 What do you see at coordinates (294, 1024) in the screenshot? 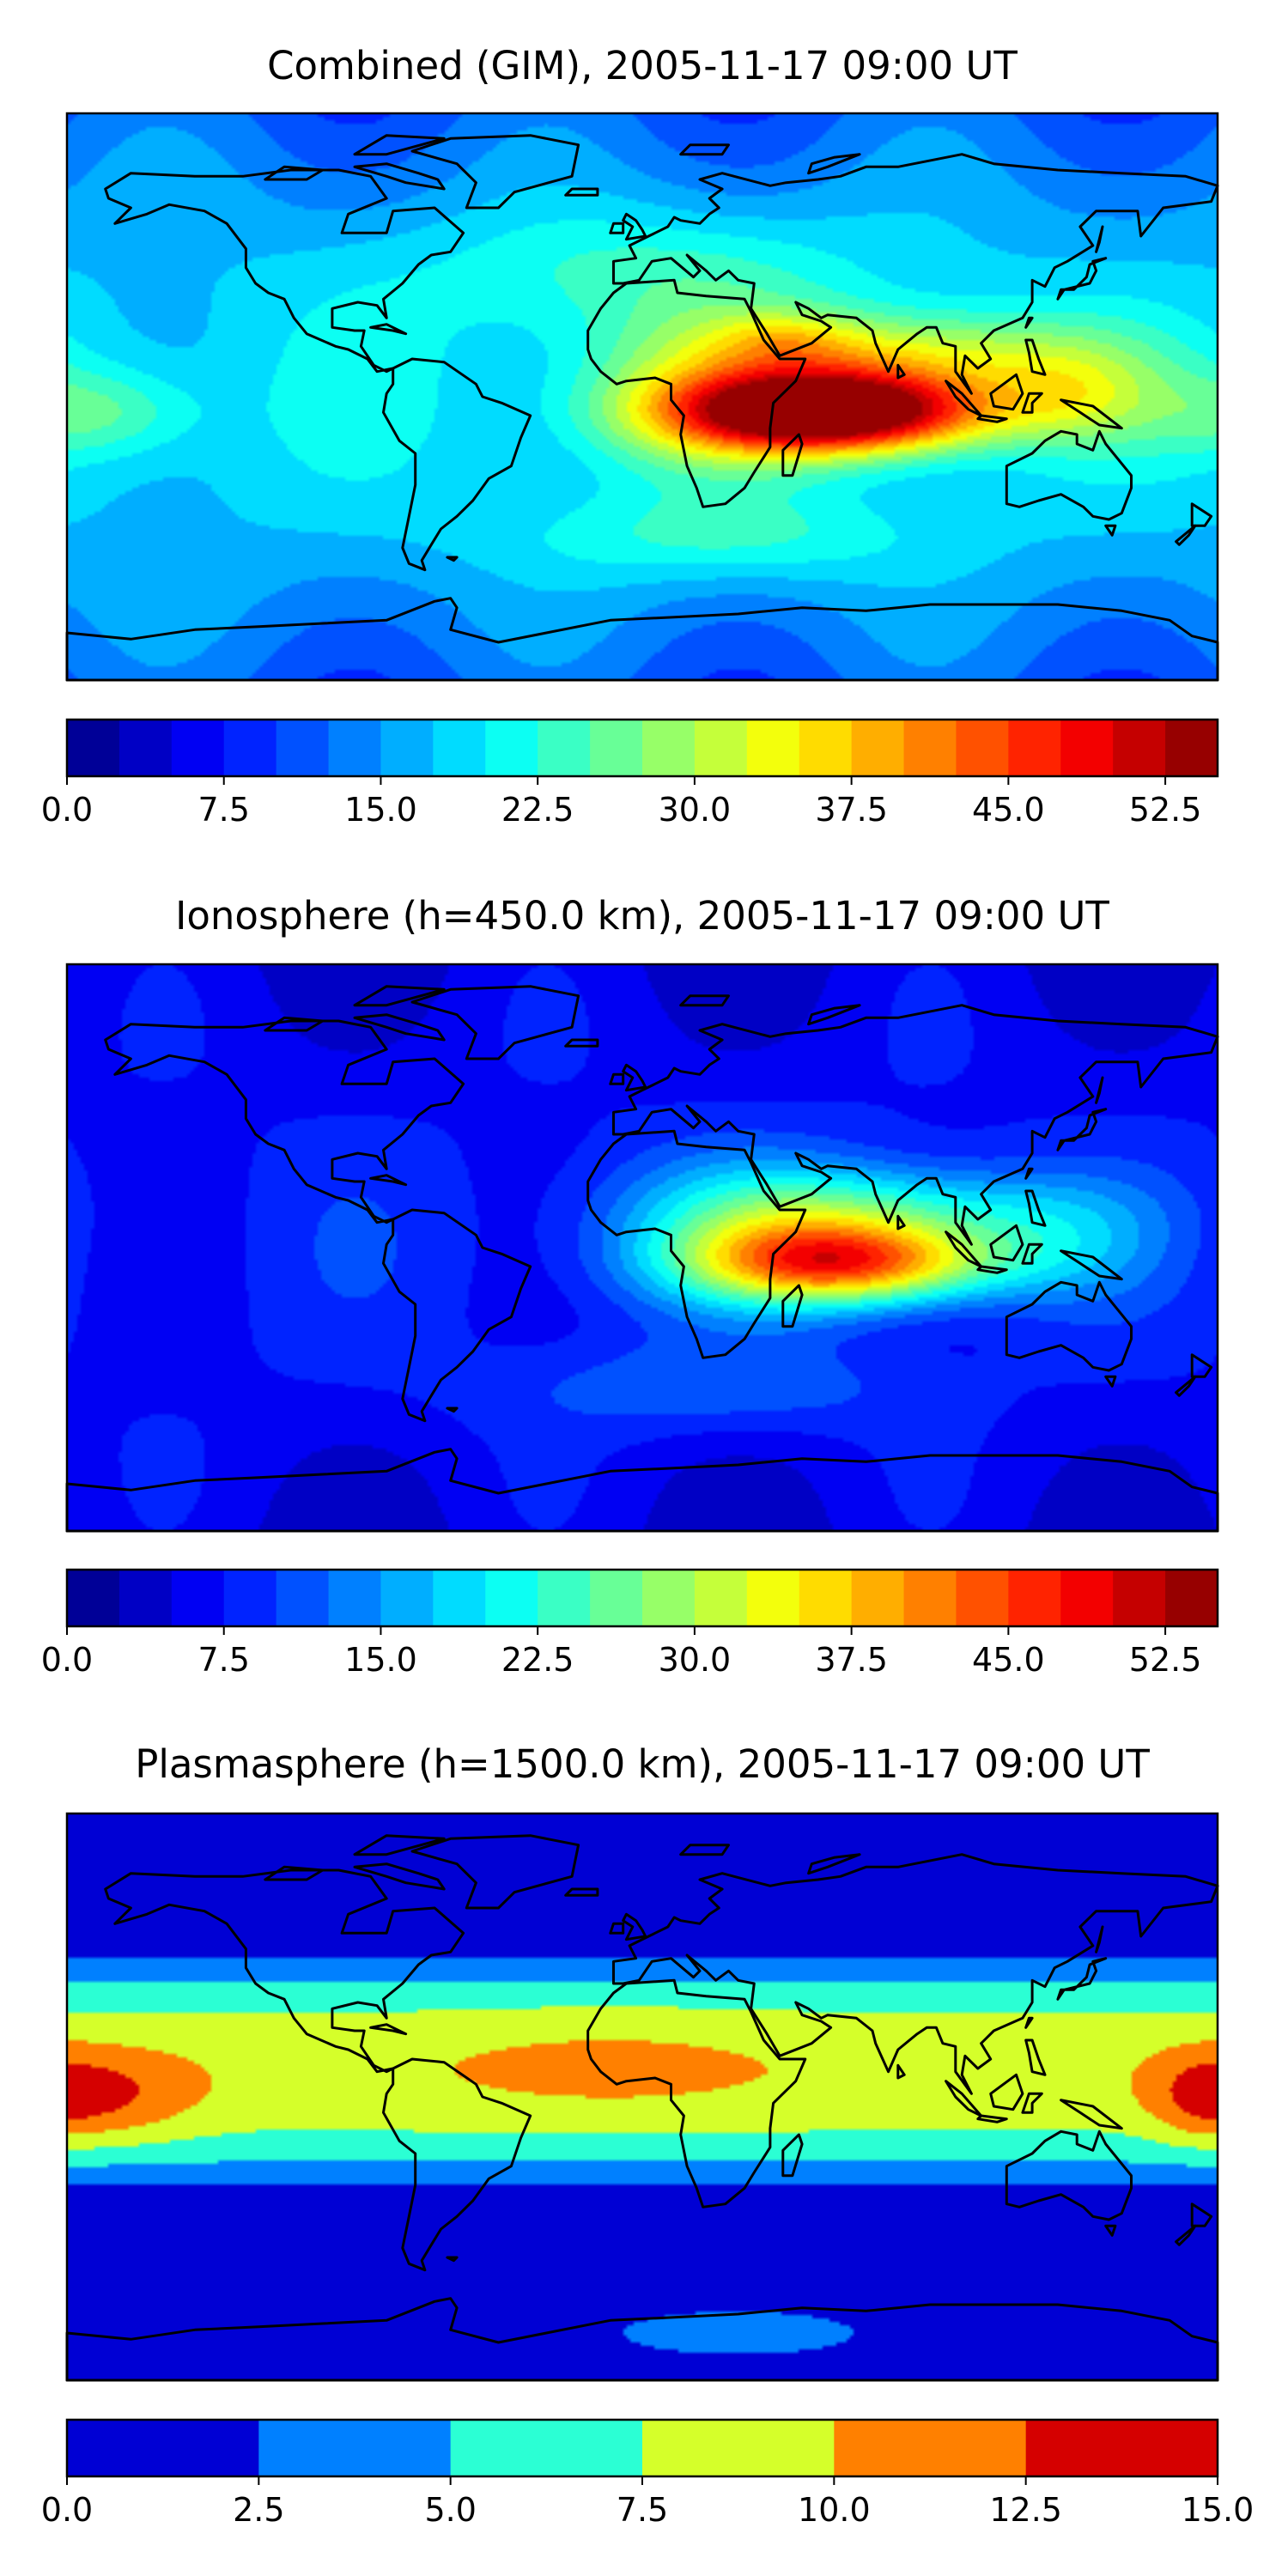
I see `coastline-victoria-island` at bounding box center [294, 1024].